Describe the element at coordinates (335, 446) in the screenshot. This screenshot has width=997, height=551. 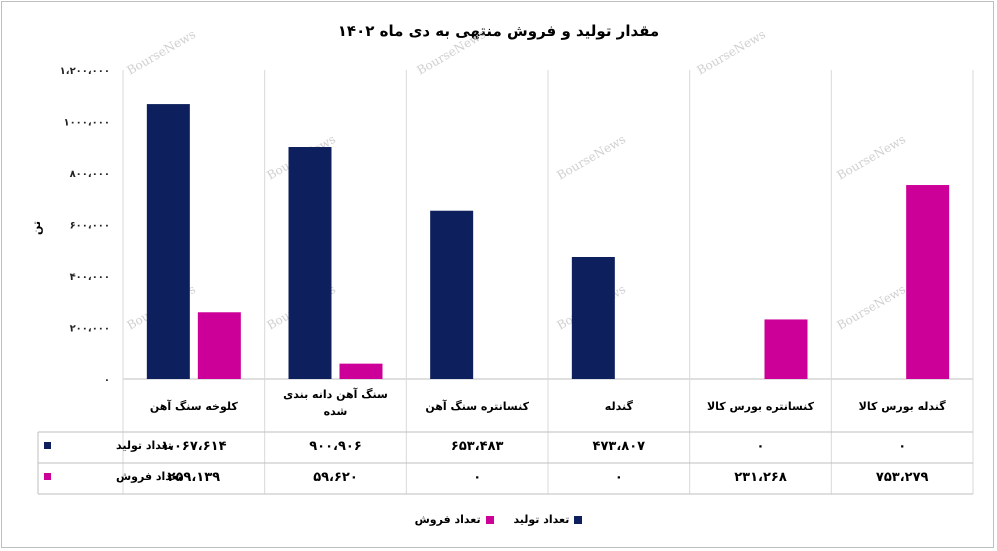
I see `data-table-cell: ۹۰۰،۹۰۶` at that location.